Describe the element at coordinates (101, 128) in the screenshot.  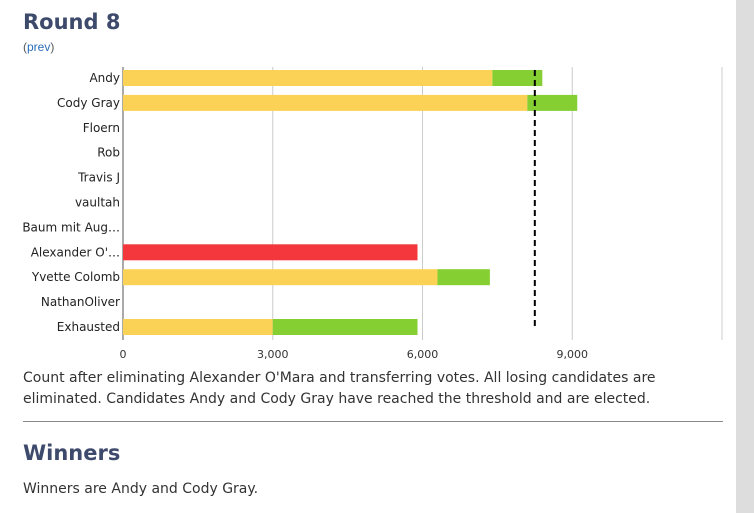
I see `candidate-label: Floern` at that location.